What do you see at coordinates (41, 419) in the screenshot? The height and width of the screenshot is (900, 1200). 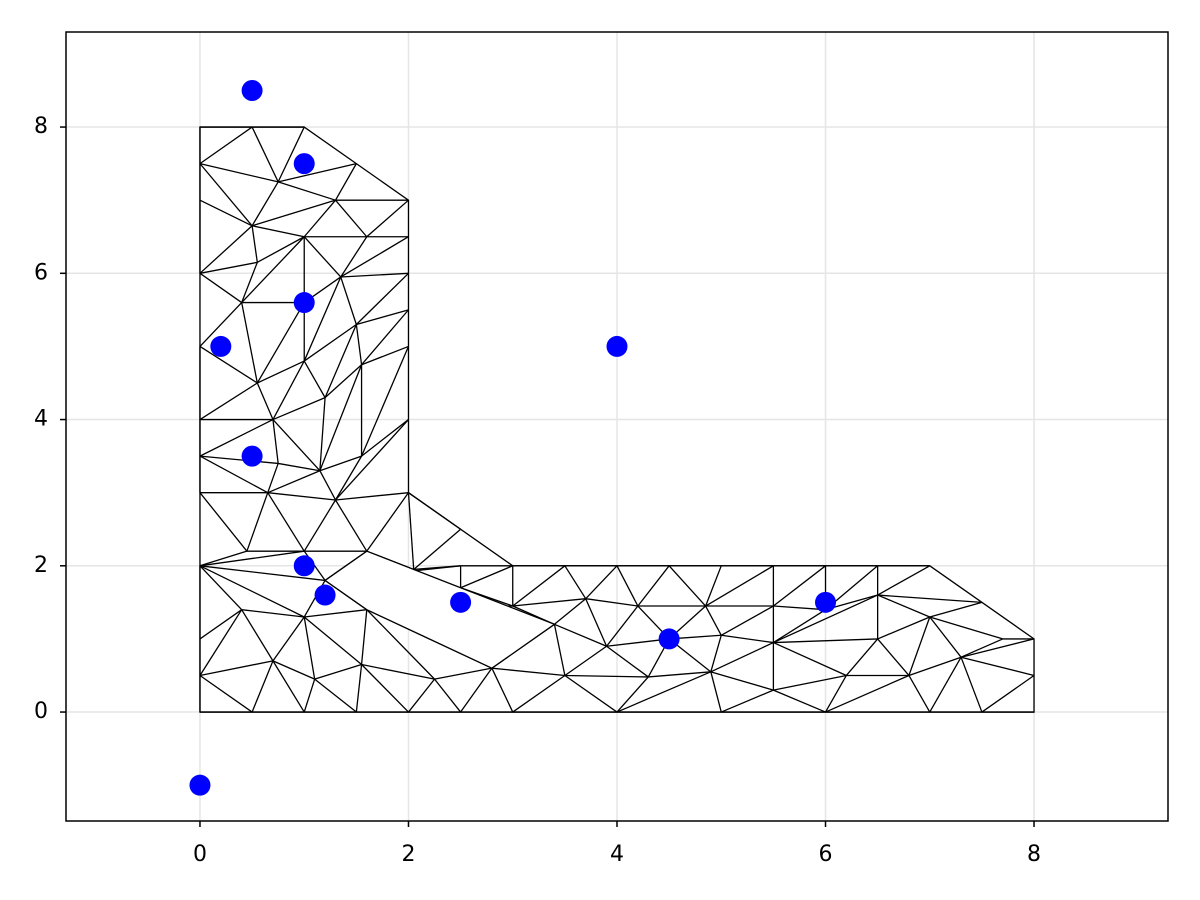 I see `y-tick-label: 4` at bounding box center [41, 419].